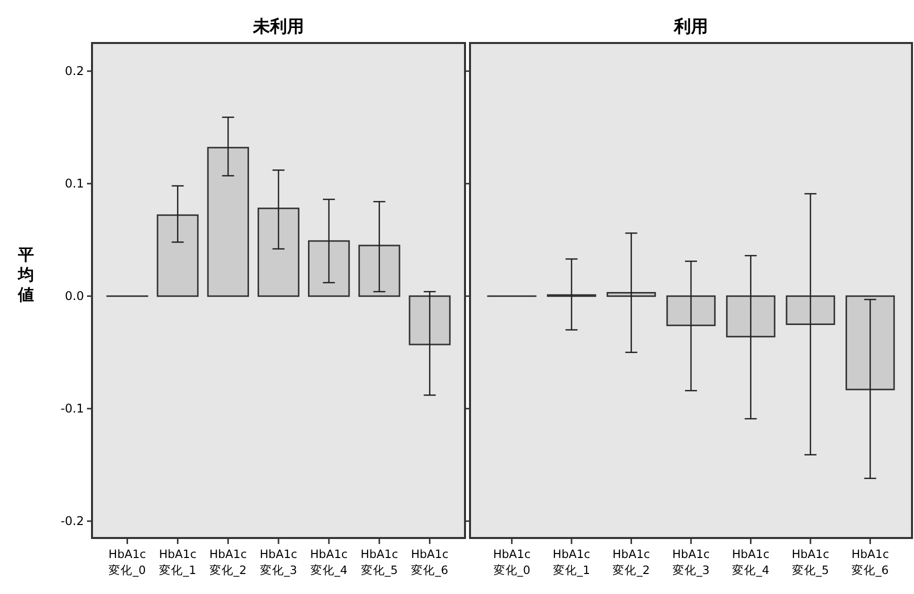 The width and height of the screenshot is (914, 594). I want to click on y-tick-label: 0.2, so click(74, 71).